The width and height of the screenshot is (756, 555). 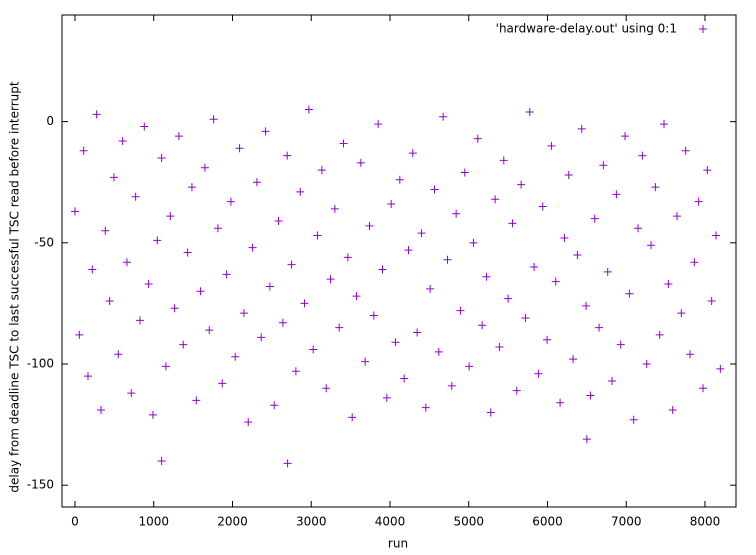 What do you see at coordinates (40, 485) in the screenshot?
I see `y-tick-label: -150` at bounding box center [40, 485].